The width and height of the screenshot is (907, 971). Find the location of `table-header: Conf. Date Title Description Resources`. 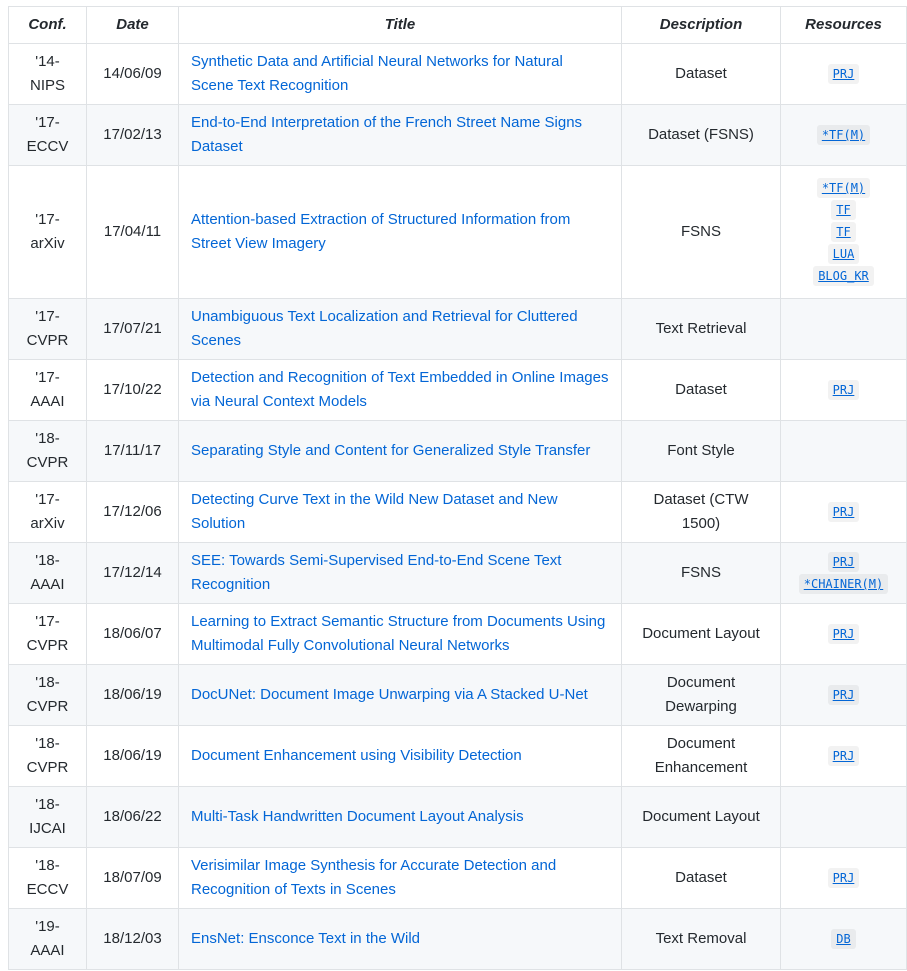

table-header: Conf. Date Title Description Resources is located at coordinates (457, 25).